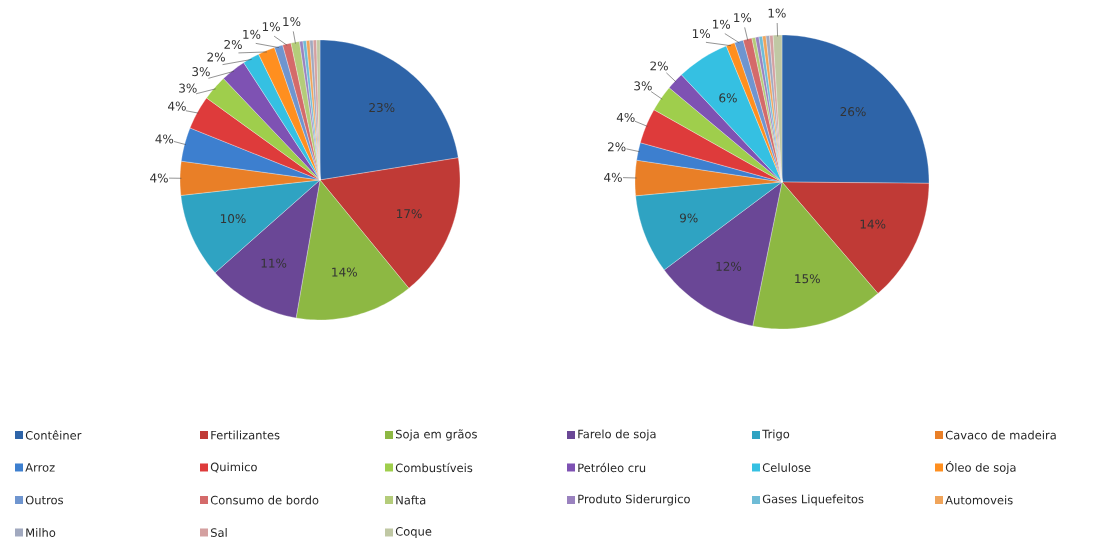 This screenshot has width=1106, height=559. I want to click on data-label: 12%, so click(729, 266).